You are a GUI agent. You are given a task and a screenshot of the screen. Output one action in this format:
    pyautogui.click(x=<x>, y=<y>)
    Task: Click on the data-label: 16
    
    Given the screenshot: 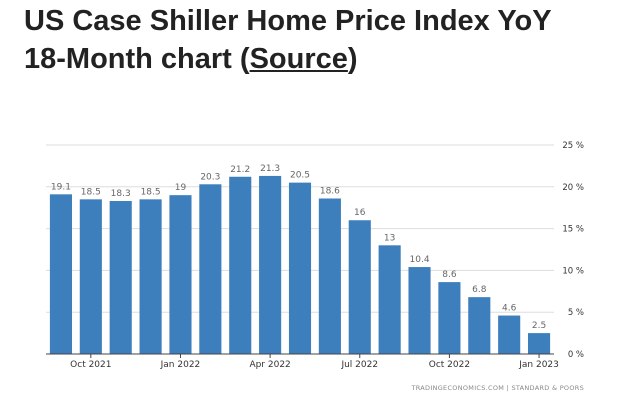 What is the action you would take?
    pyautogui.click(x=360, y=213)
    